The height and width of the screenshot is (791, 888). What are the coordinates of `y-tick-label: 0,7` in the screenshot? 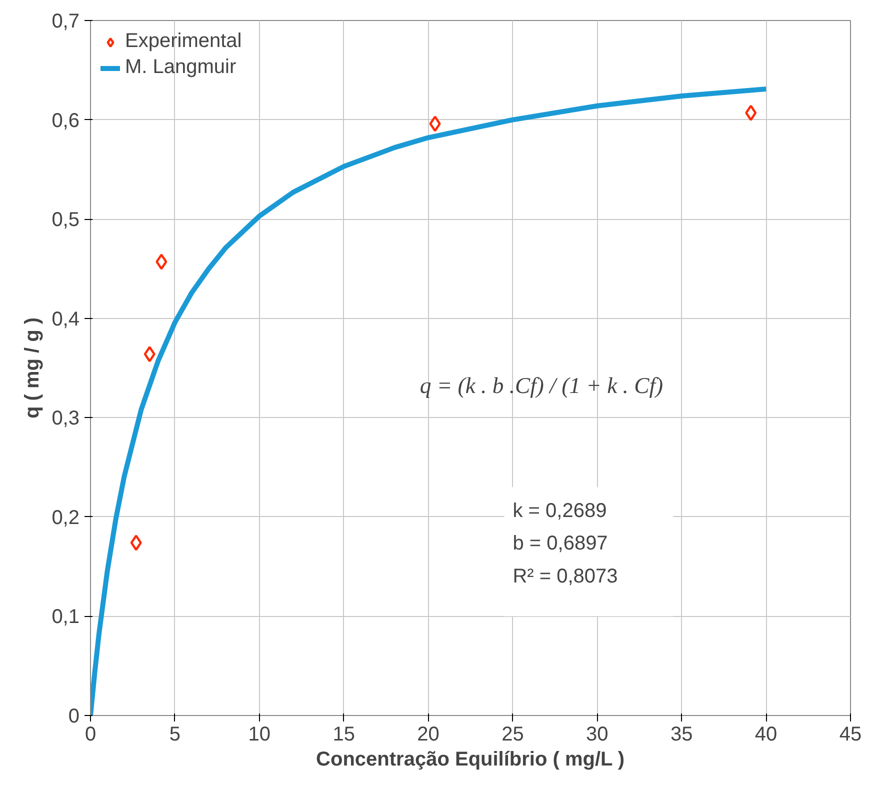 It's located at (66, 21).